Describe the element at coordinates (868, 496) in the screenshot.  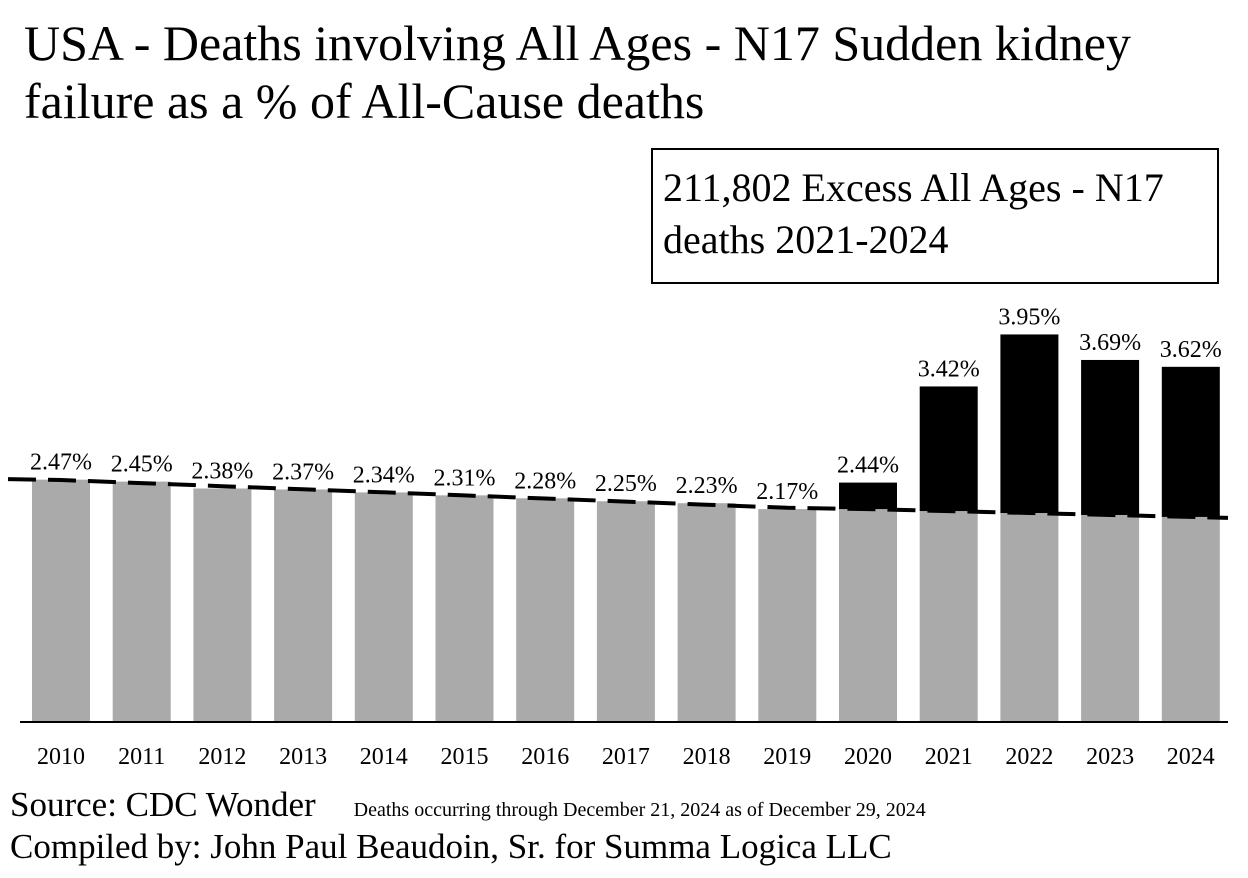
I see `bar-excess-2020` at that location.